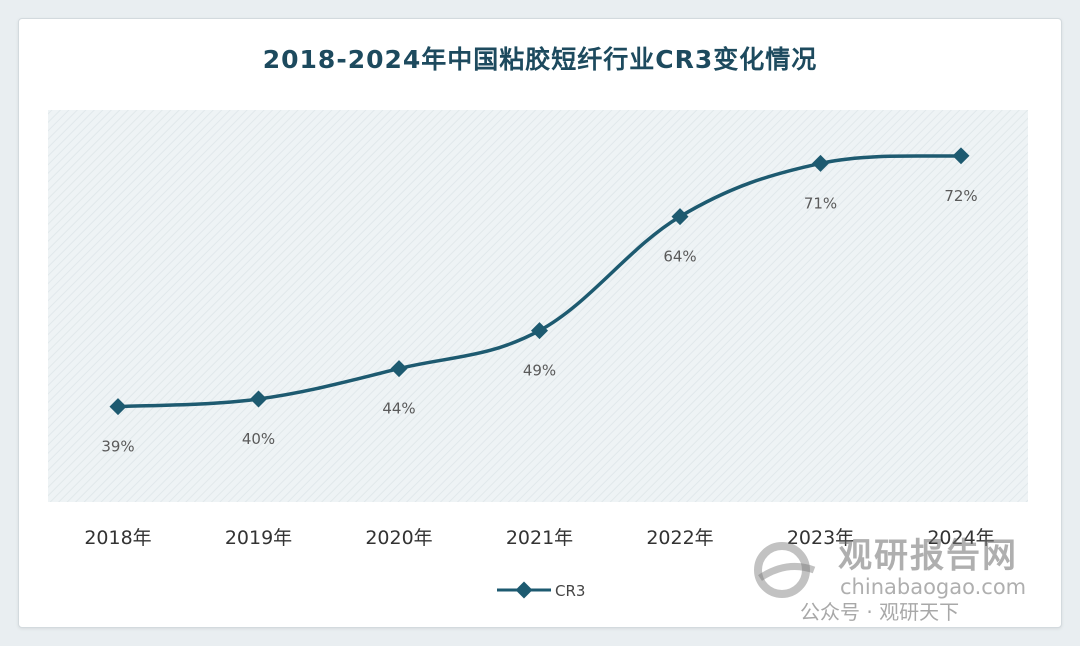 This screenshot has width=1080, height=646. What do you see at coordinates (540, 59) in the screenshot?
I see `chart-title: 2018-2024年中国粘胶短纤行业CR3变化情况` at bounding box center [540, 59].